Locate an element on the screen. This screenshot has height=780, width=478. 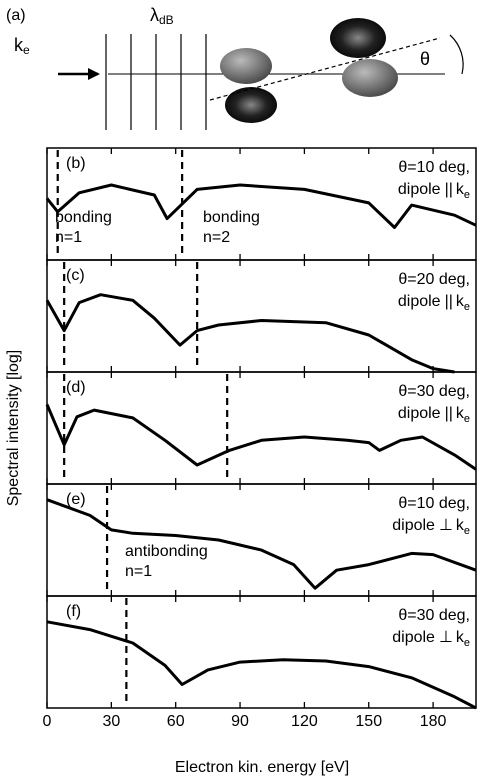
schematic-label: (a) is located at coordinates (16, 15).